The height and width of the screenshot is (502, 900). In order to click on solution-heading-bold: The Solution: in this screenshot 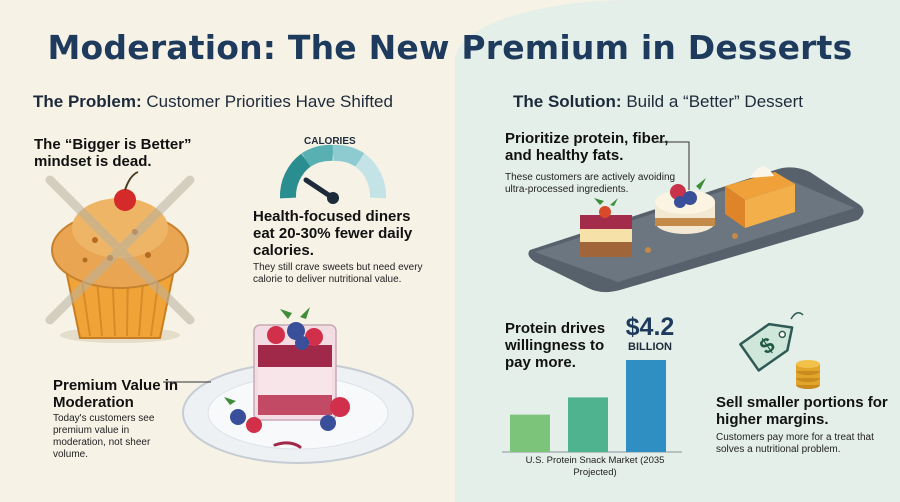, I will do `click(567, 101)`.